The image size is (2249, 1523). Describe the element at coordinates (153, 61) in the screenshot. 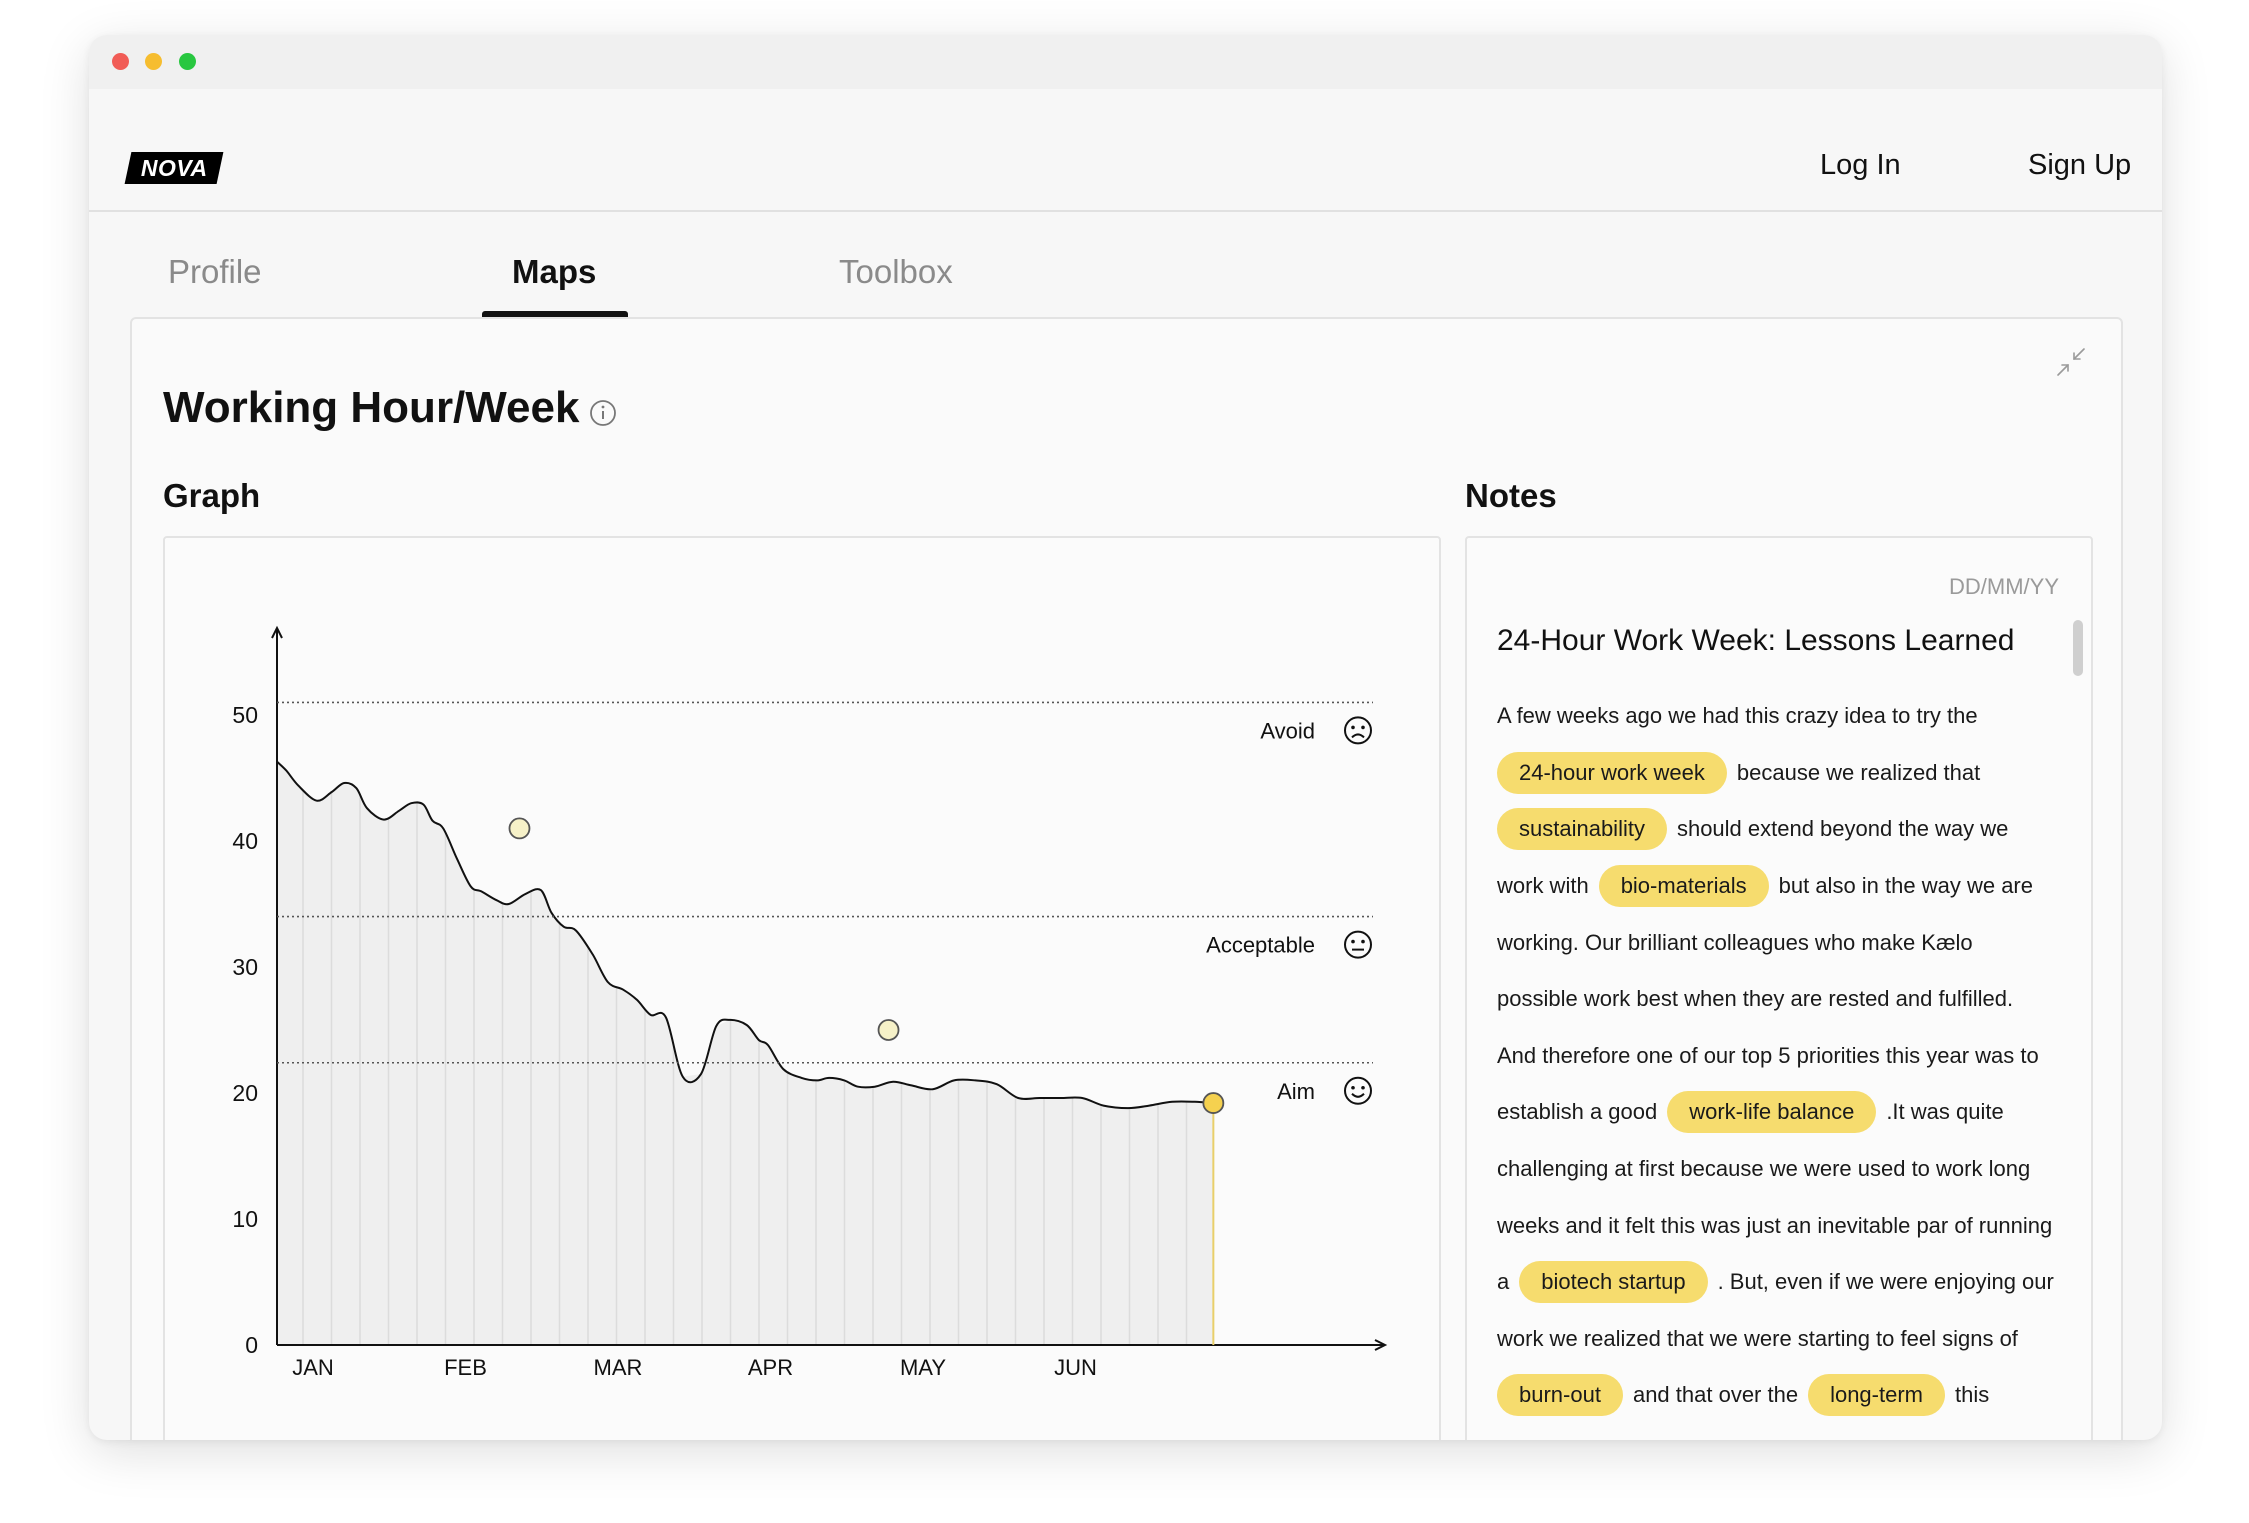

I see `minimize-window-icon` at that location.